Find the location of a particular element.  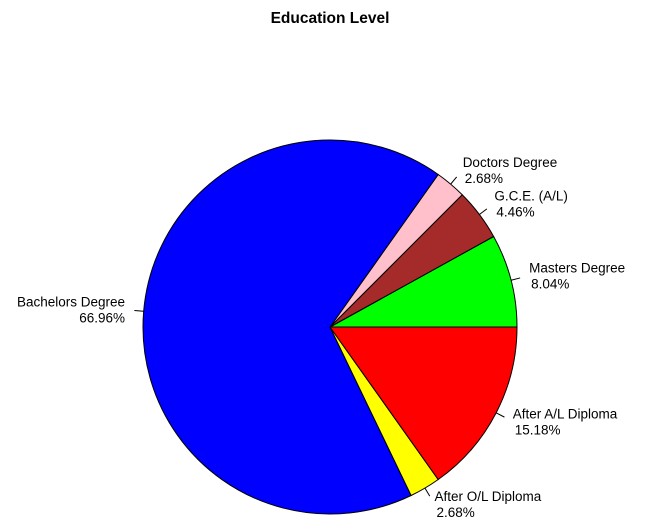

slice-label-g-c-e-a-l: G.C.E. (A/L) 4.46% is located at coordinates (531, 203).